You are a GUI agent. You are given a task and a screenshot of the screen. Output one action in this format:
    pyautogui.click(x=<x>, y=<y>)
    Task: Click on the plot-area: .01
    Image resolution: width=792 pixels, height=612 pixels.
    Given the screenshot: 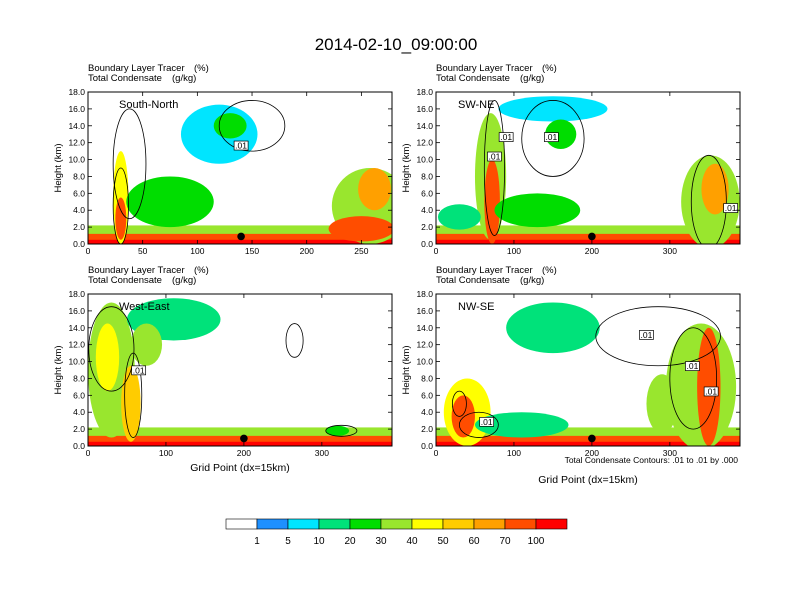 What is the action you would take?
    pyautogui.click(x=240, y=372)
    